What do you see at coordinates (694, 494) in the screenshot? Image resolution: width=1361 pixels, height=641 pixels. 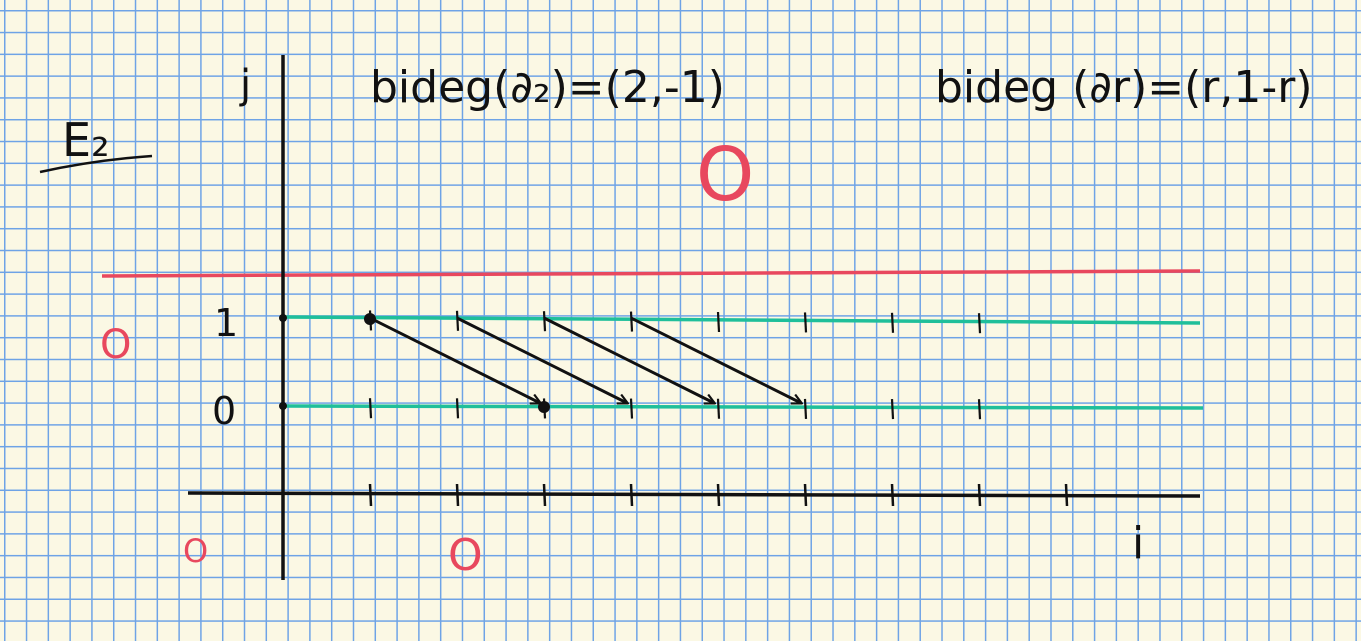 I see `i-axis` at bounding box center [694, 494].